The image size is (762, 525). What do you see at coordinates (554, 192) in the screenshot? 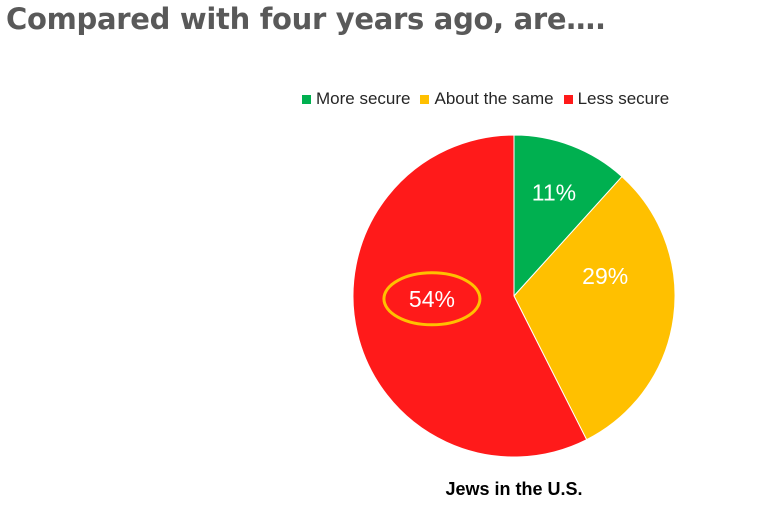
I see `data-label-more-secure: 11%` at bounding box center [554, 192].